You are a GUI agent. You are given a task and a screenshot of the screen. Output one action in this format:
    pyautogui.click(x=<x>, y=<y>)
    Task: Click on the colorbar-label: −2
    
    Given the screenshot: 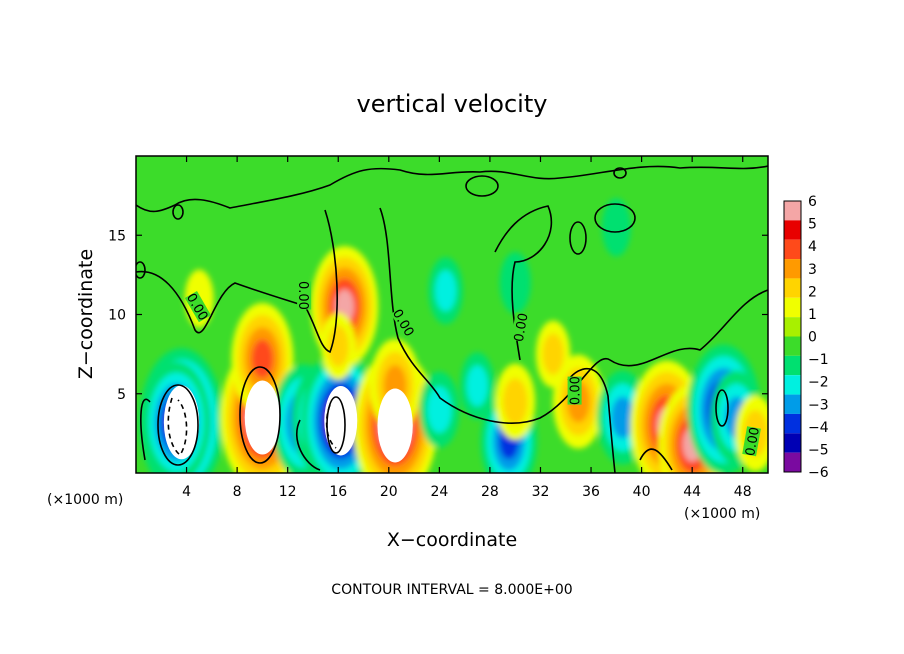 What is the action you would take?
    pyautogui.click(x=818, y=383)
    